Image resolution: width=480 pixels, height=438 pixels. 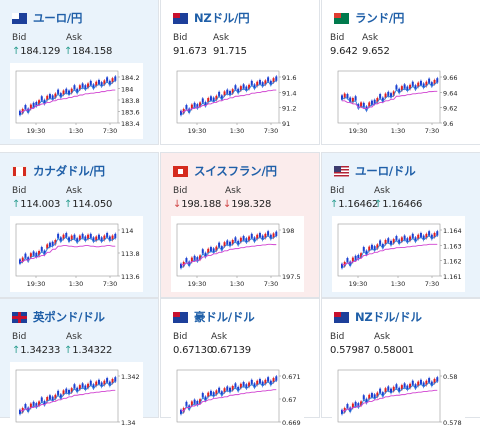 I want to click on price-chart: 9.66 9.64 9.62 9.6 19:30 1:30 7:30, so click(x=398, y=101).